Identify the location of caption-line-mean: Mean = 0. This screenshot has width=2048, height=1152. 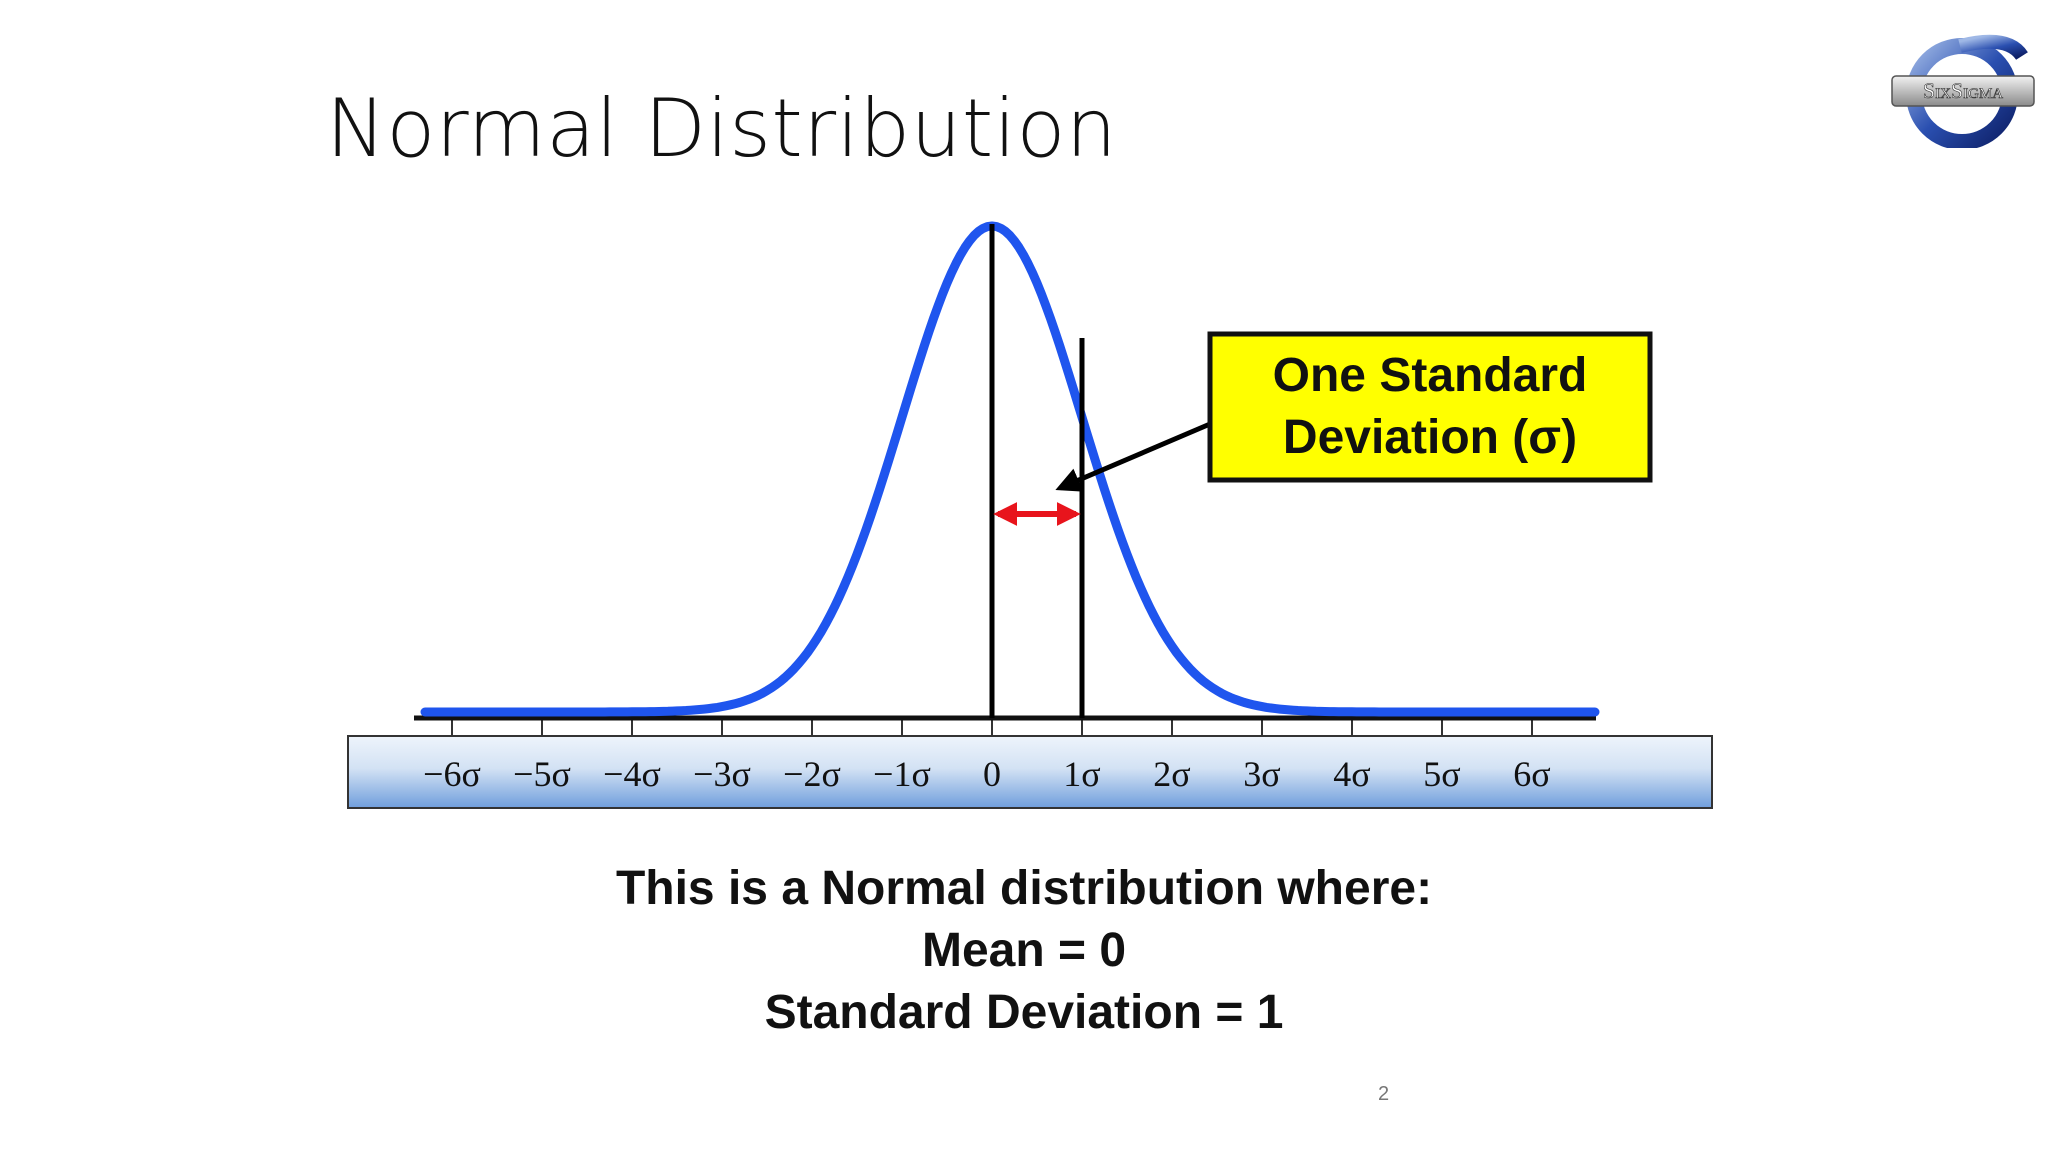
(1024, 950).